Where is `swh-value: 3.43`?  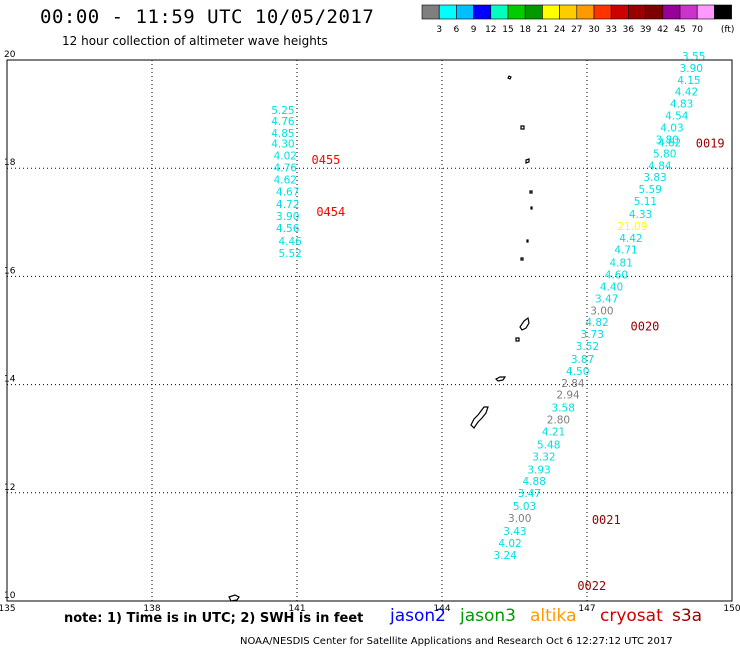
swh-value: 3.43 is located at coordinates (514, 532).